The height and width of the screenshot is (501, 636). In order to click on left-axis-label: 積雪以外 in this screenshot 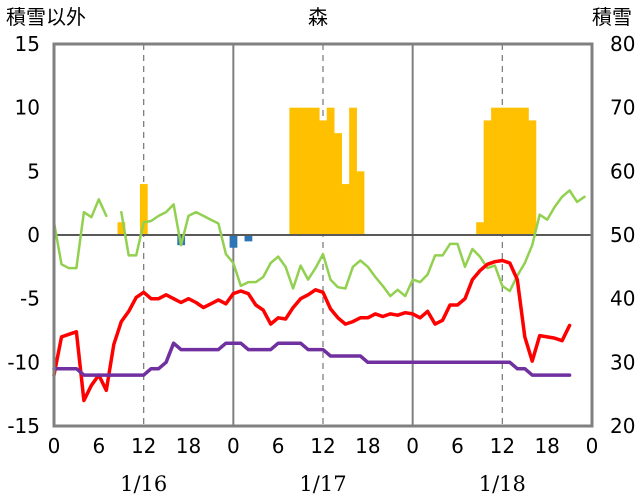, I will do `click(46, 17)`.